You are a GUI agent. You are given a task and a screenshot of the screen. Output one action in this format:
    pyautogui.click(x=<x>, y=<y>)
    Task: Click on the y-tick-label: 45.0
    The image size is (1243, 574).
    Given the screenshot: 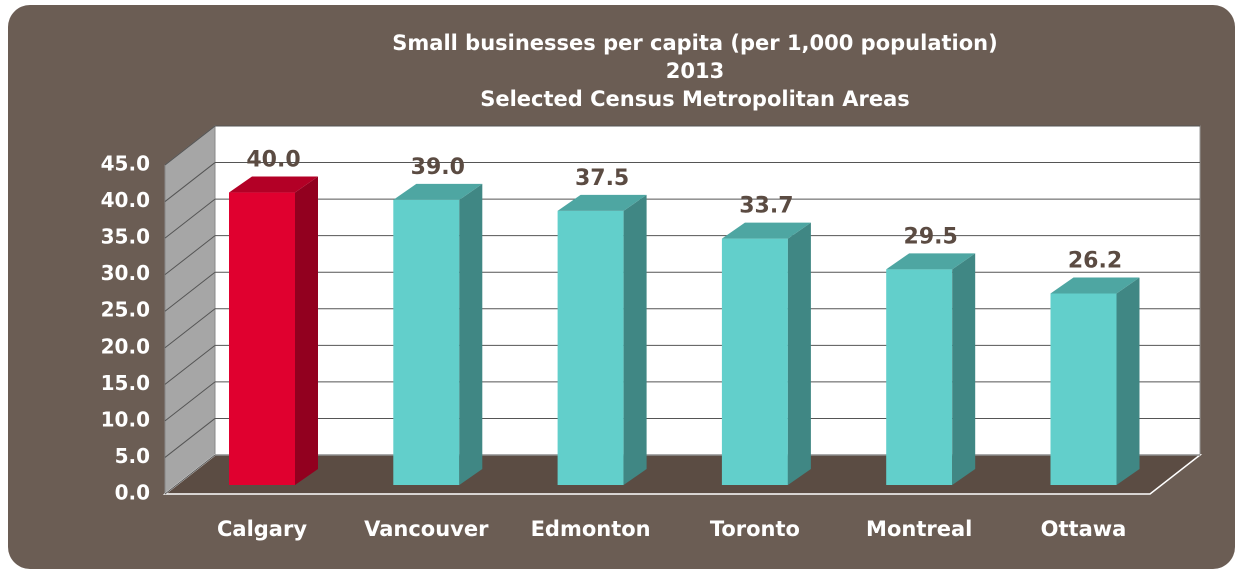 What is the action you would take?
    pyautogui.click(x=125, y=164)
    